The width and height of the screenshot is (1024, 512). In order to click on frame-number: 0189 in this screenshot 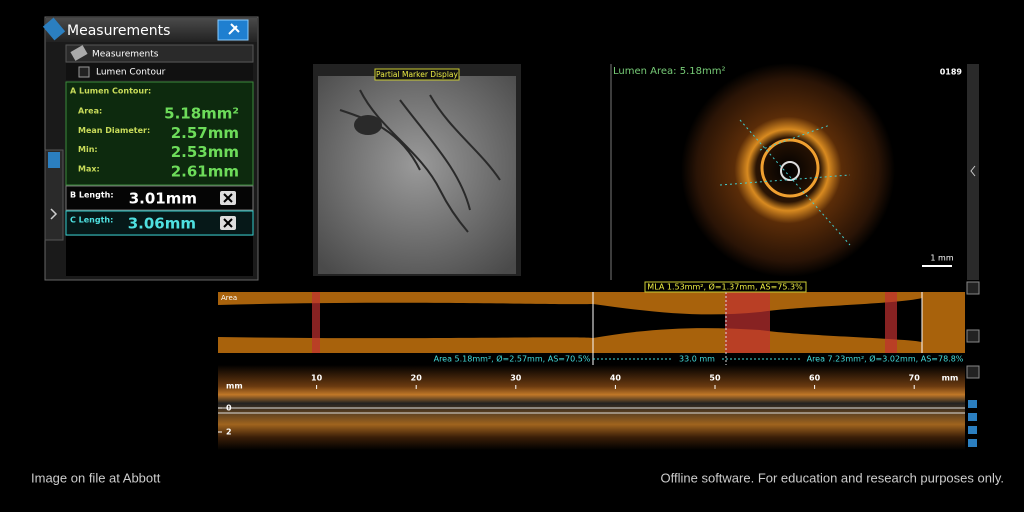, I will do `click(951, 72)`.